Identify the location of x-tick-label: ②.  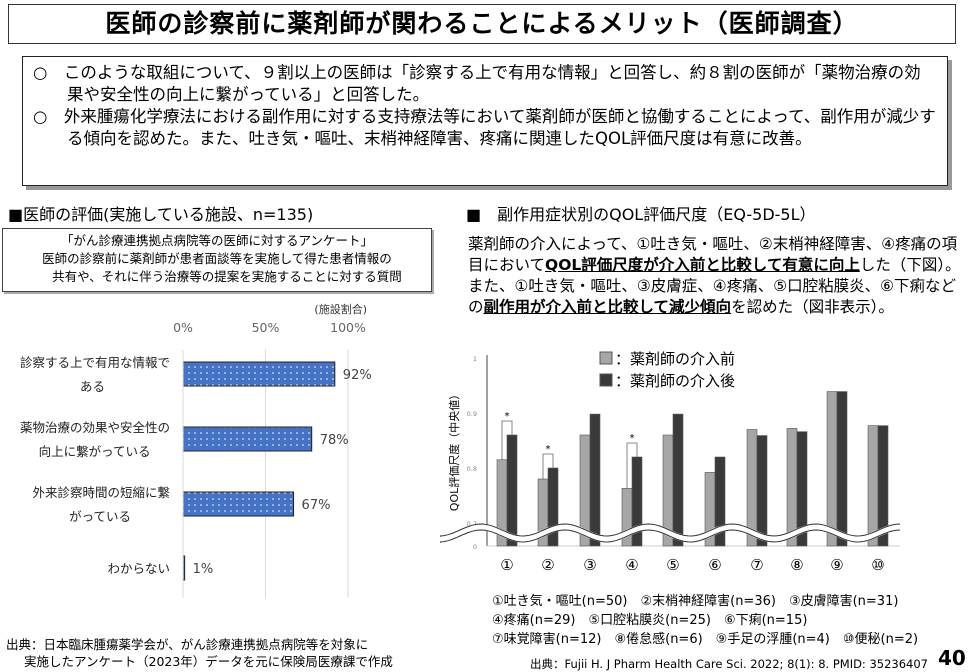
(547, 565).